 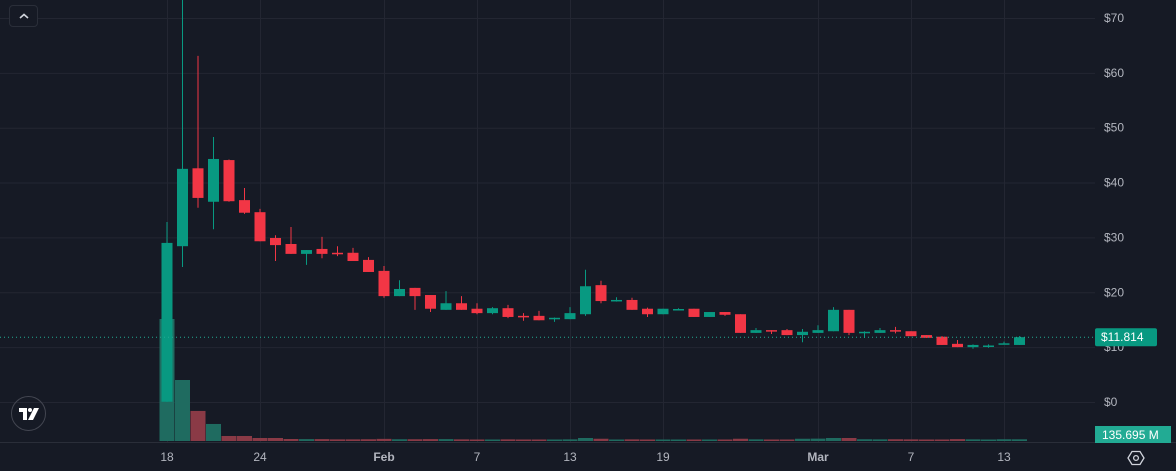 I want to click on x-tick-label: 7, so click(x=911, y=457).